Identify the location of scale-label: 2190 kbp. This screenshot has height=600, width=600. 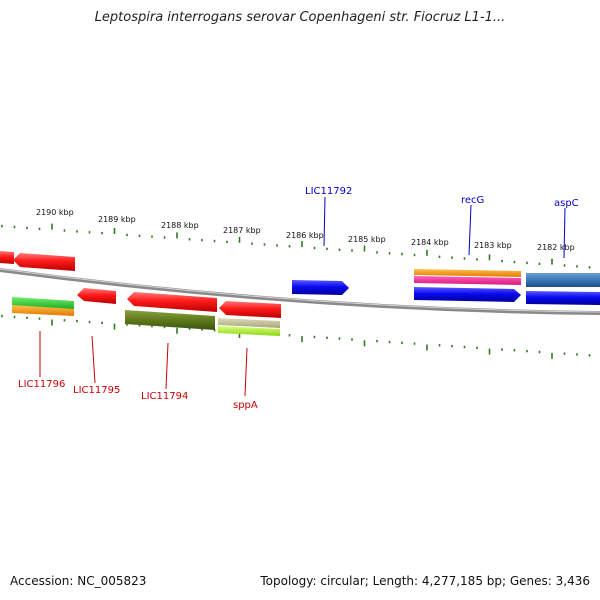
(55, 212).